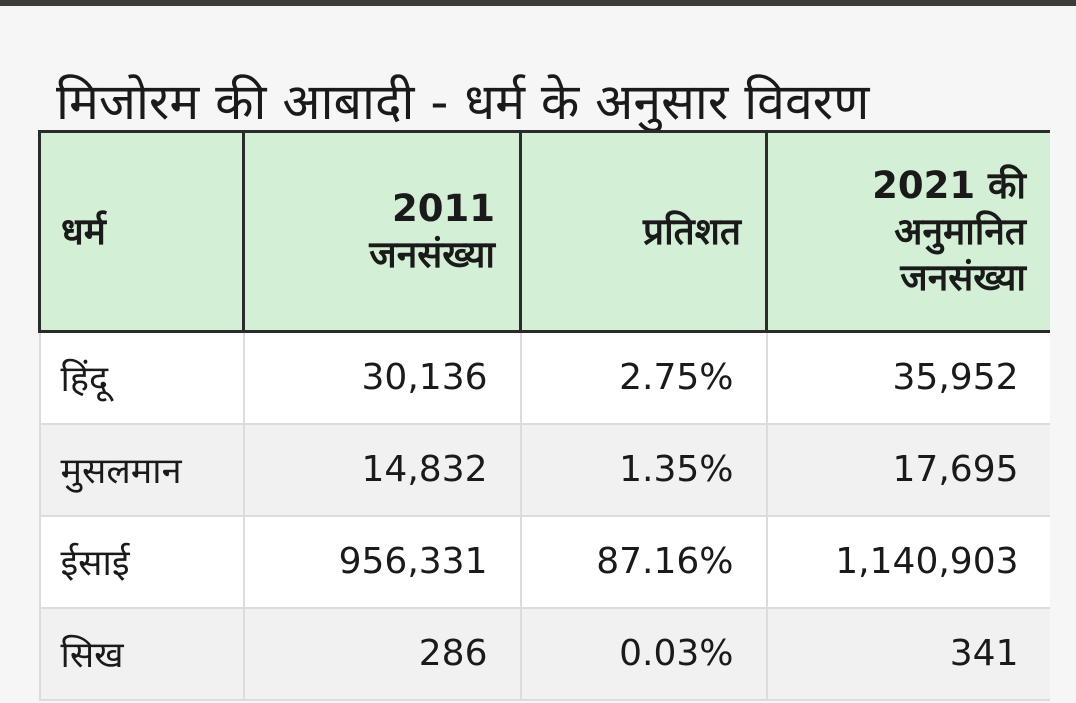 The width and height of the screenshot is (1076, 703). I want to click on cell-religion: सिख, so click(141, 654).